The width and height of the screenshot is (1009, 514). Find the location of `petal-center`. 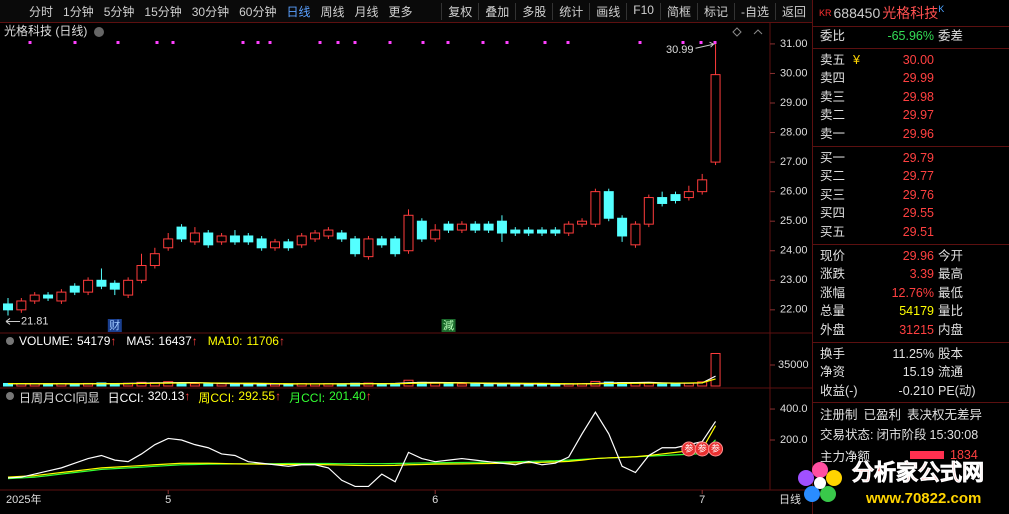

petal-center is located at coordinates (820, 483).